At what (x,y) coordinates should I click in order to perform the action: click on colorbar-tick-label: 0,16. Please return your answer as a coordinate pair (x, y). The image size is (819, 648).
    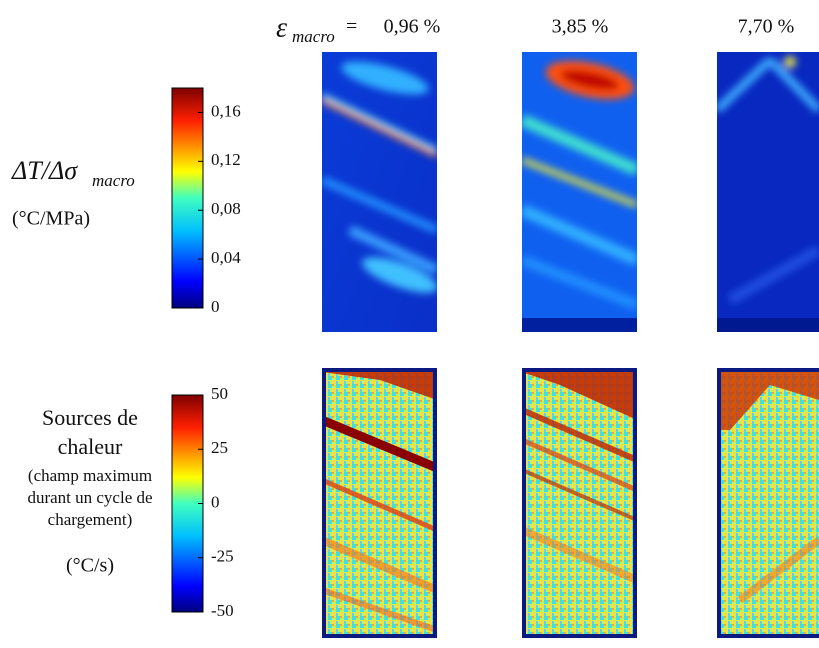
    Looking at the image, I should click on (226, 110).